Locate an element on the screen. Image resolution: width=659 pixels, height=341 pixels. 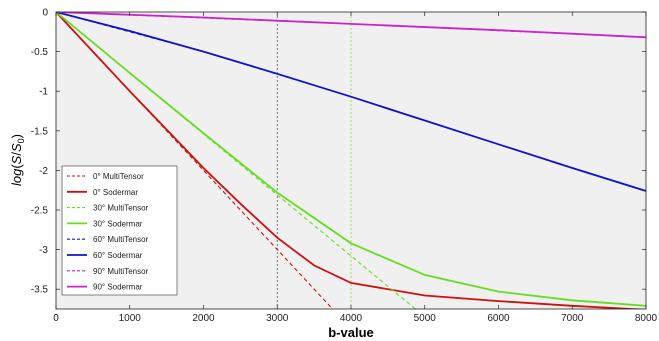
legend-label: 30° Sodermar is located at coordinates (118, 223).